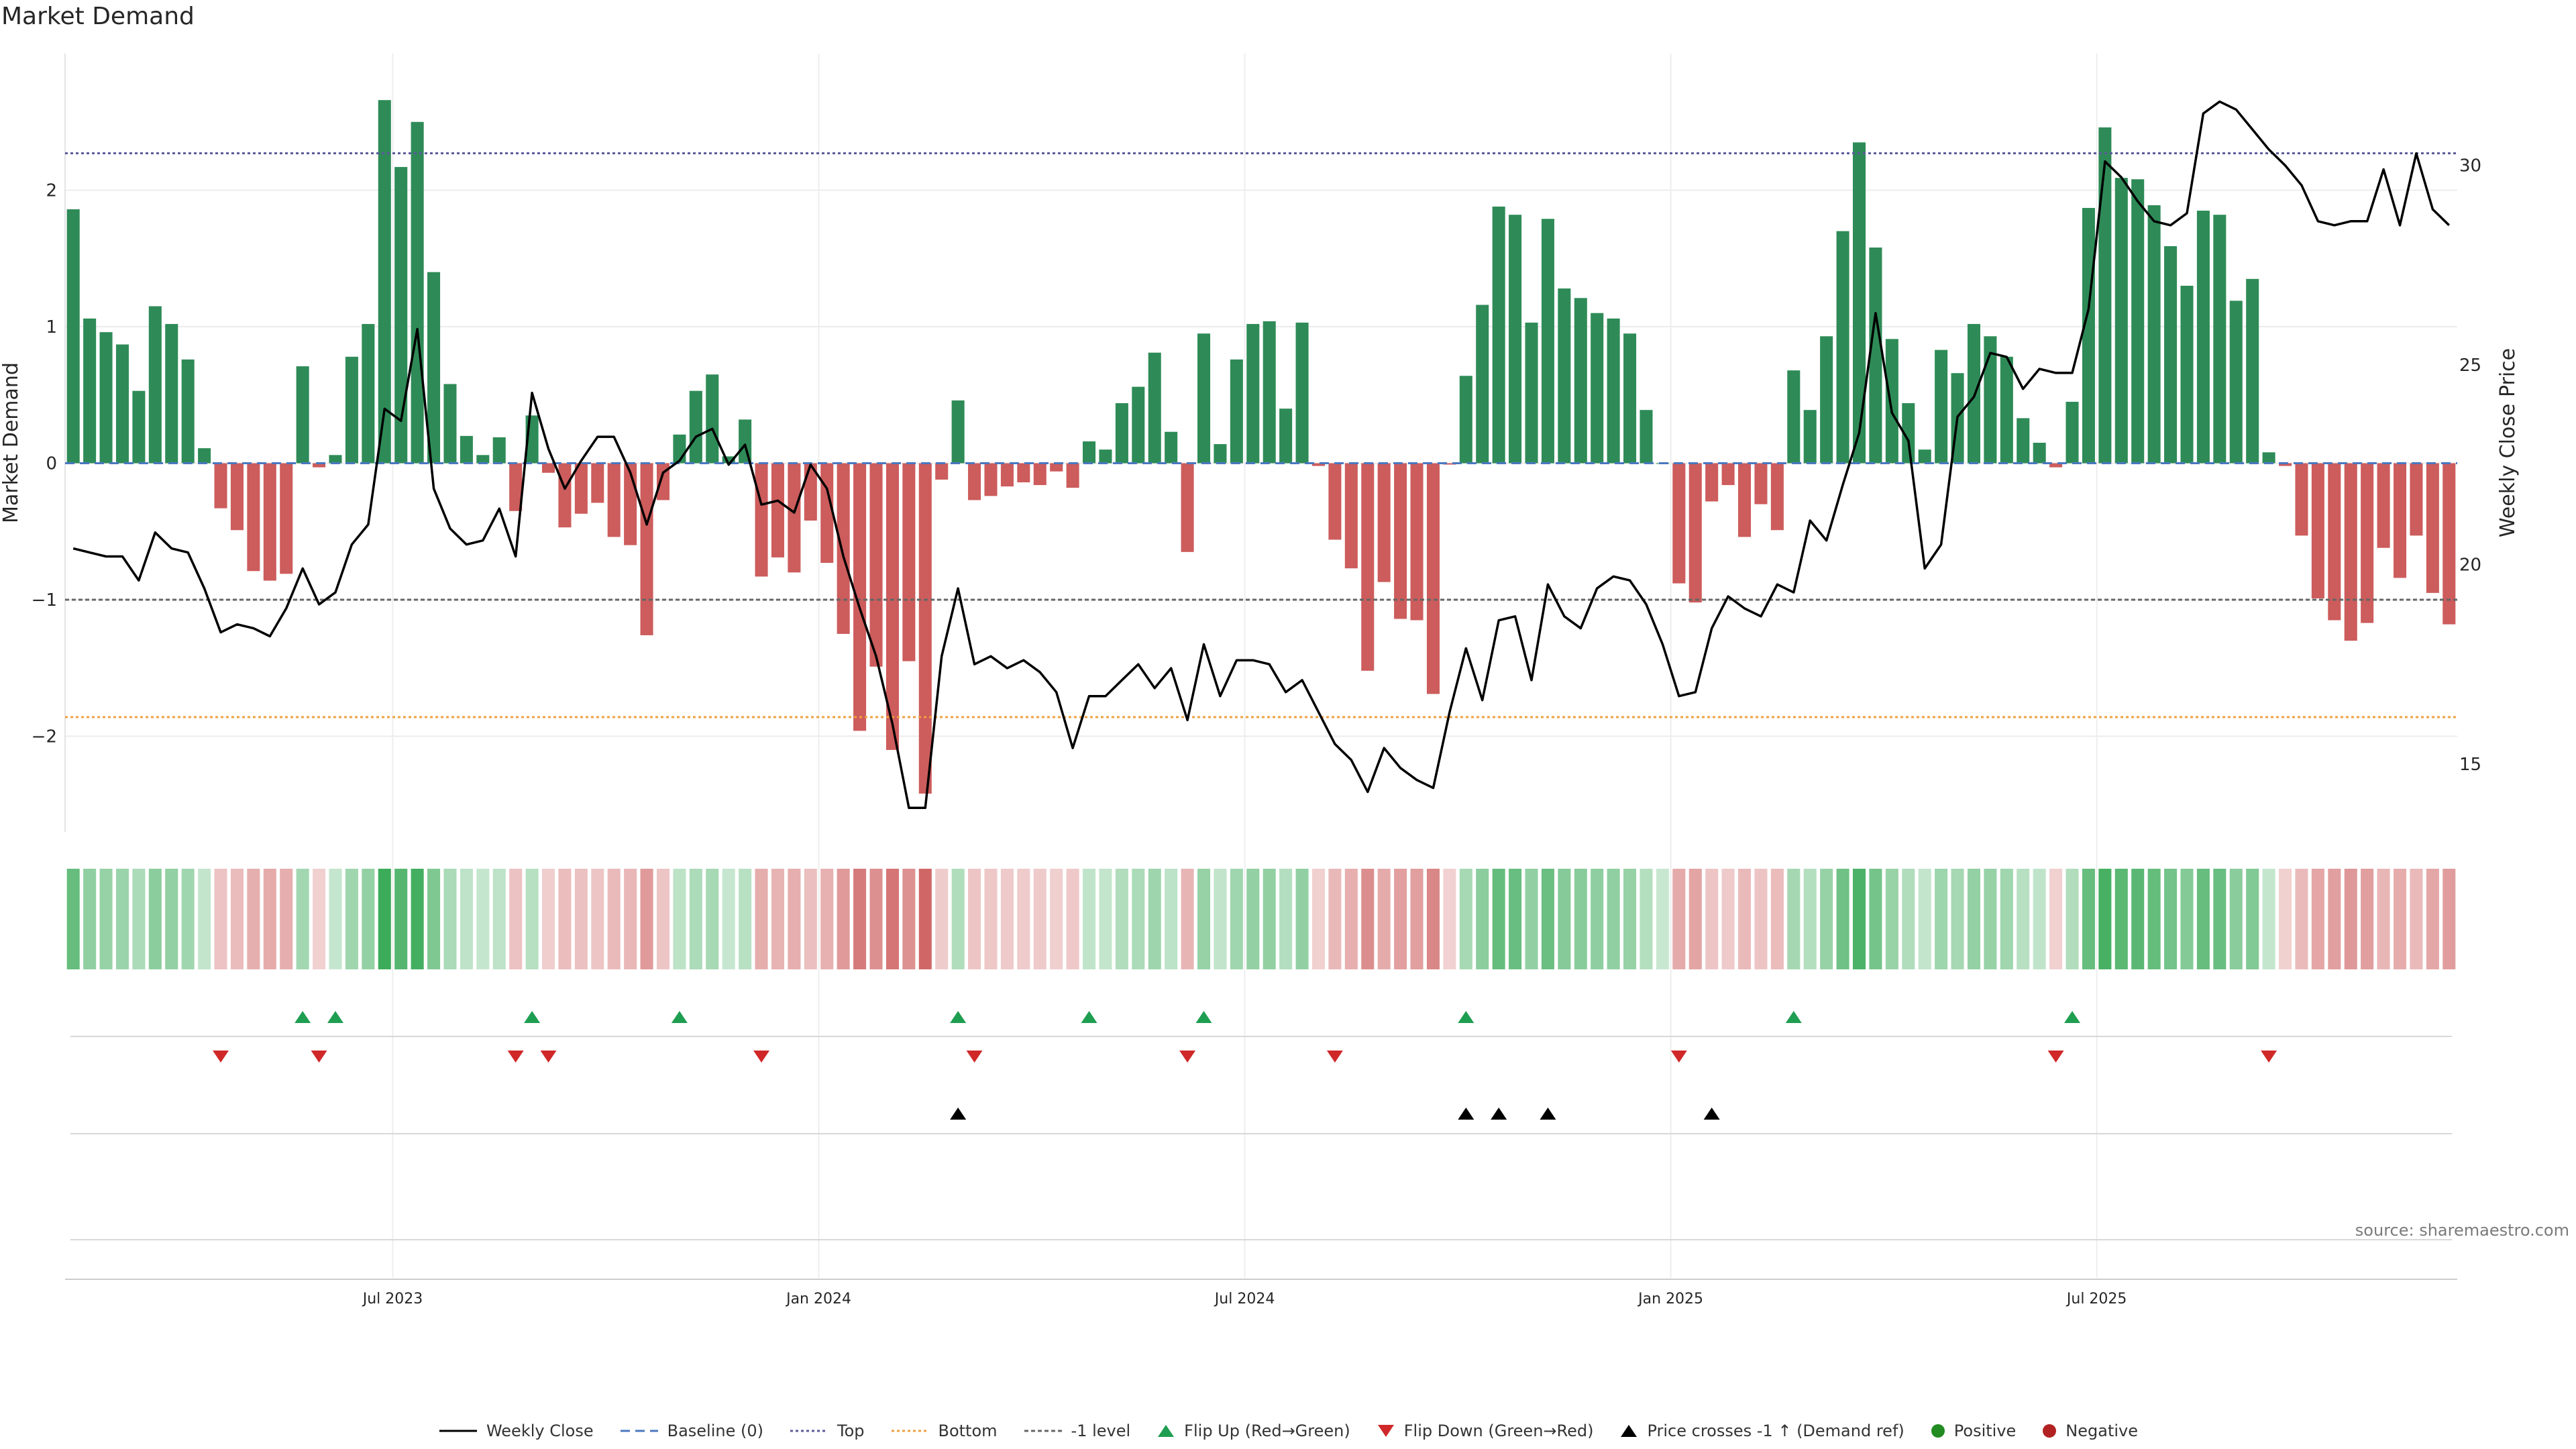 This screenshot has height=1449, width=2576. Describe the element at coordinates (1101, 1430) in the screenshot. I see `legend-minus-one-label: -1 level` at that location.